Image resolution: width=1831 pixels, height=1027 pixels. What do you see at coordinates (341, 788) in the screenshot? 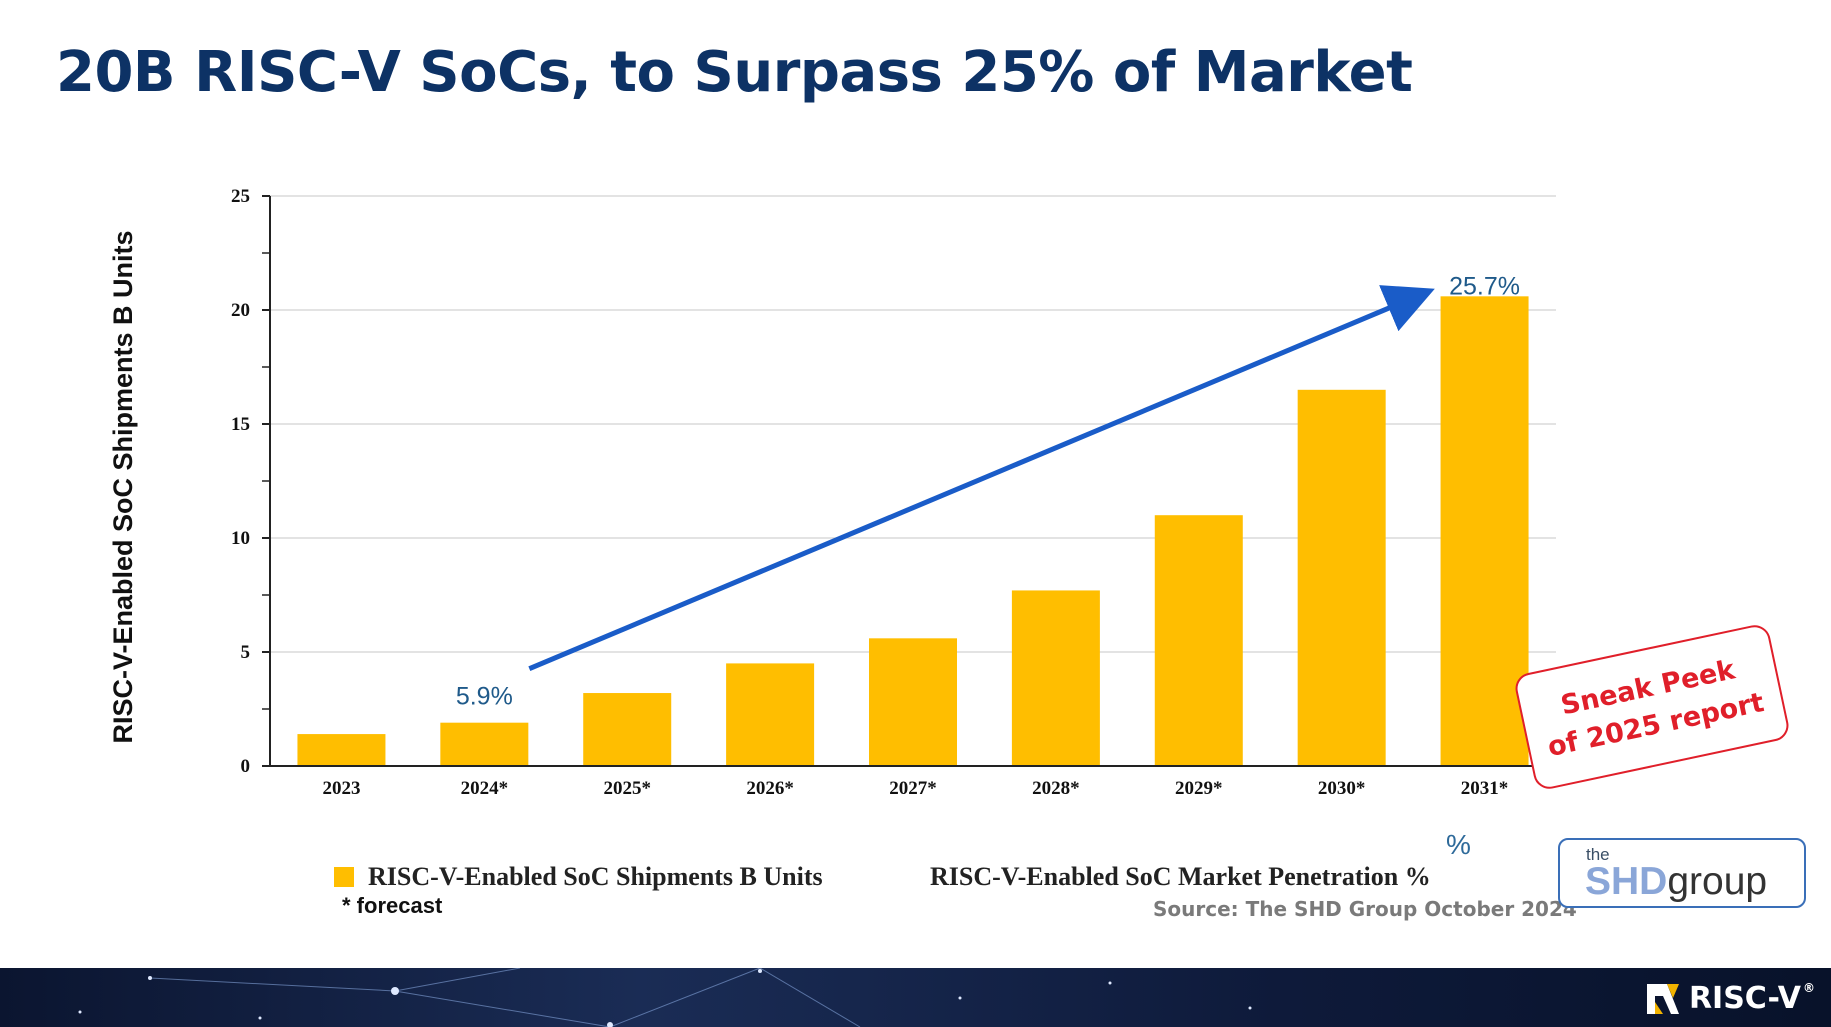
I see `x-tick-label: 2023` at bounding box center [341, 788].